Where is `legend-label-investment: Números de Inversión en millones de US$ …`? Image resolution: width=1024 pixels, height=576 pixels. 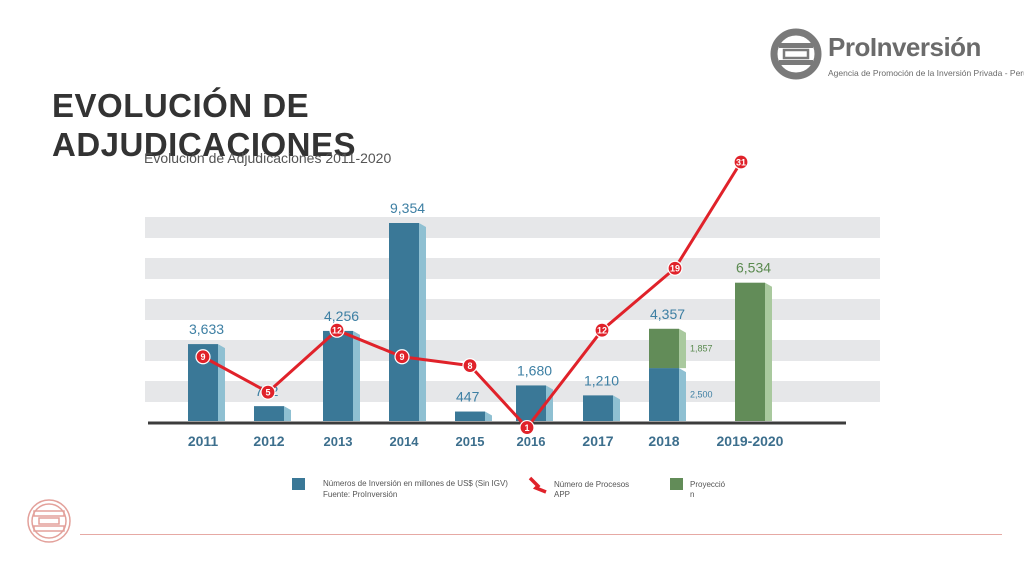 legend-label-investment: Números de Inversión en millones de US$ … is located at coordinates (415, 483).